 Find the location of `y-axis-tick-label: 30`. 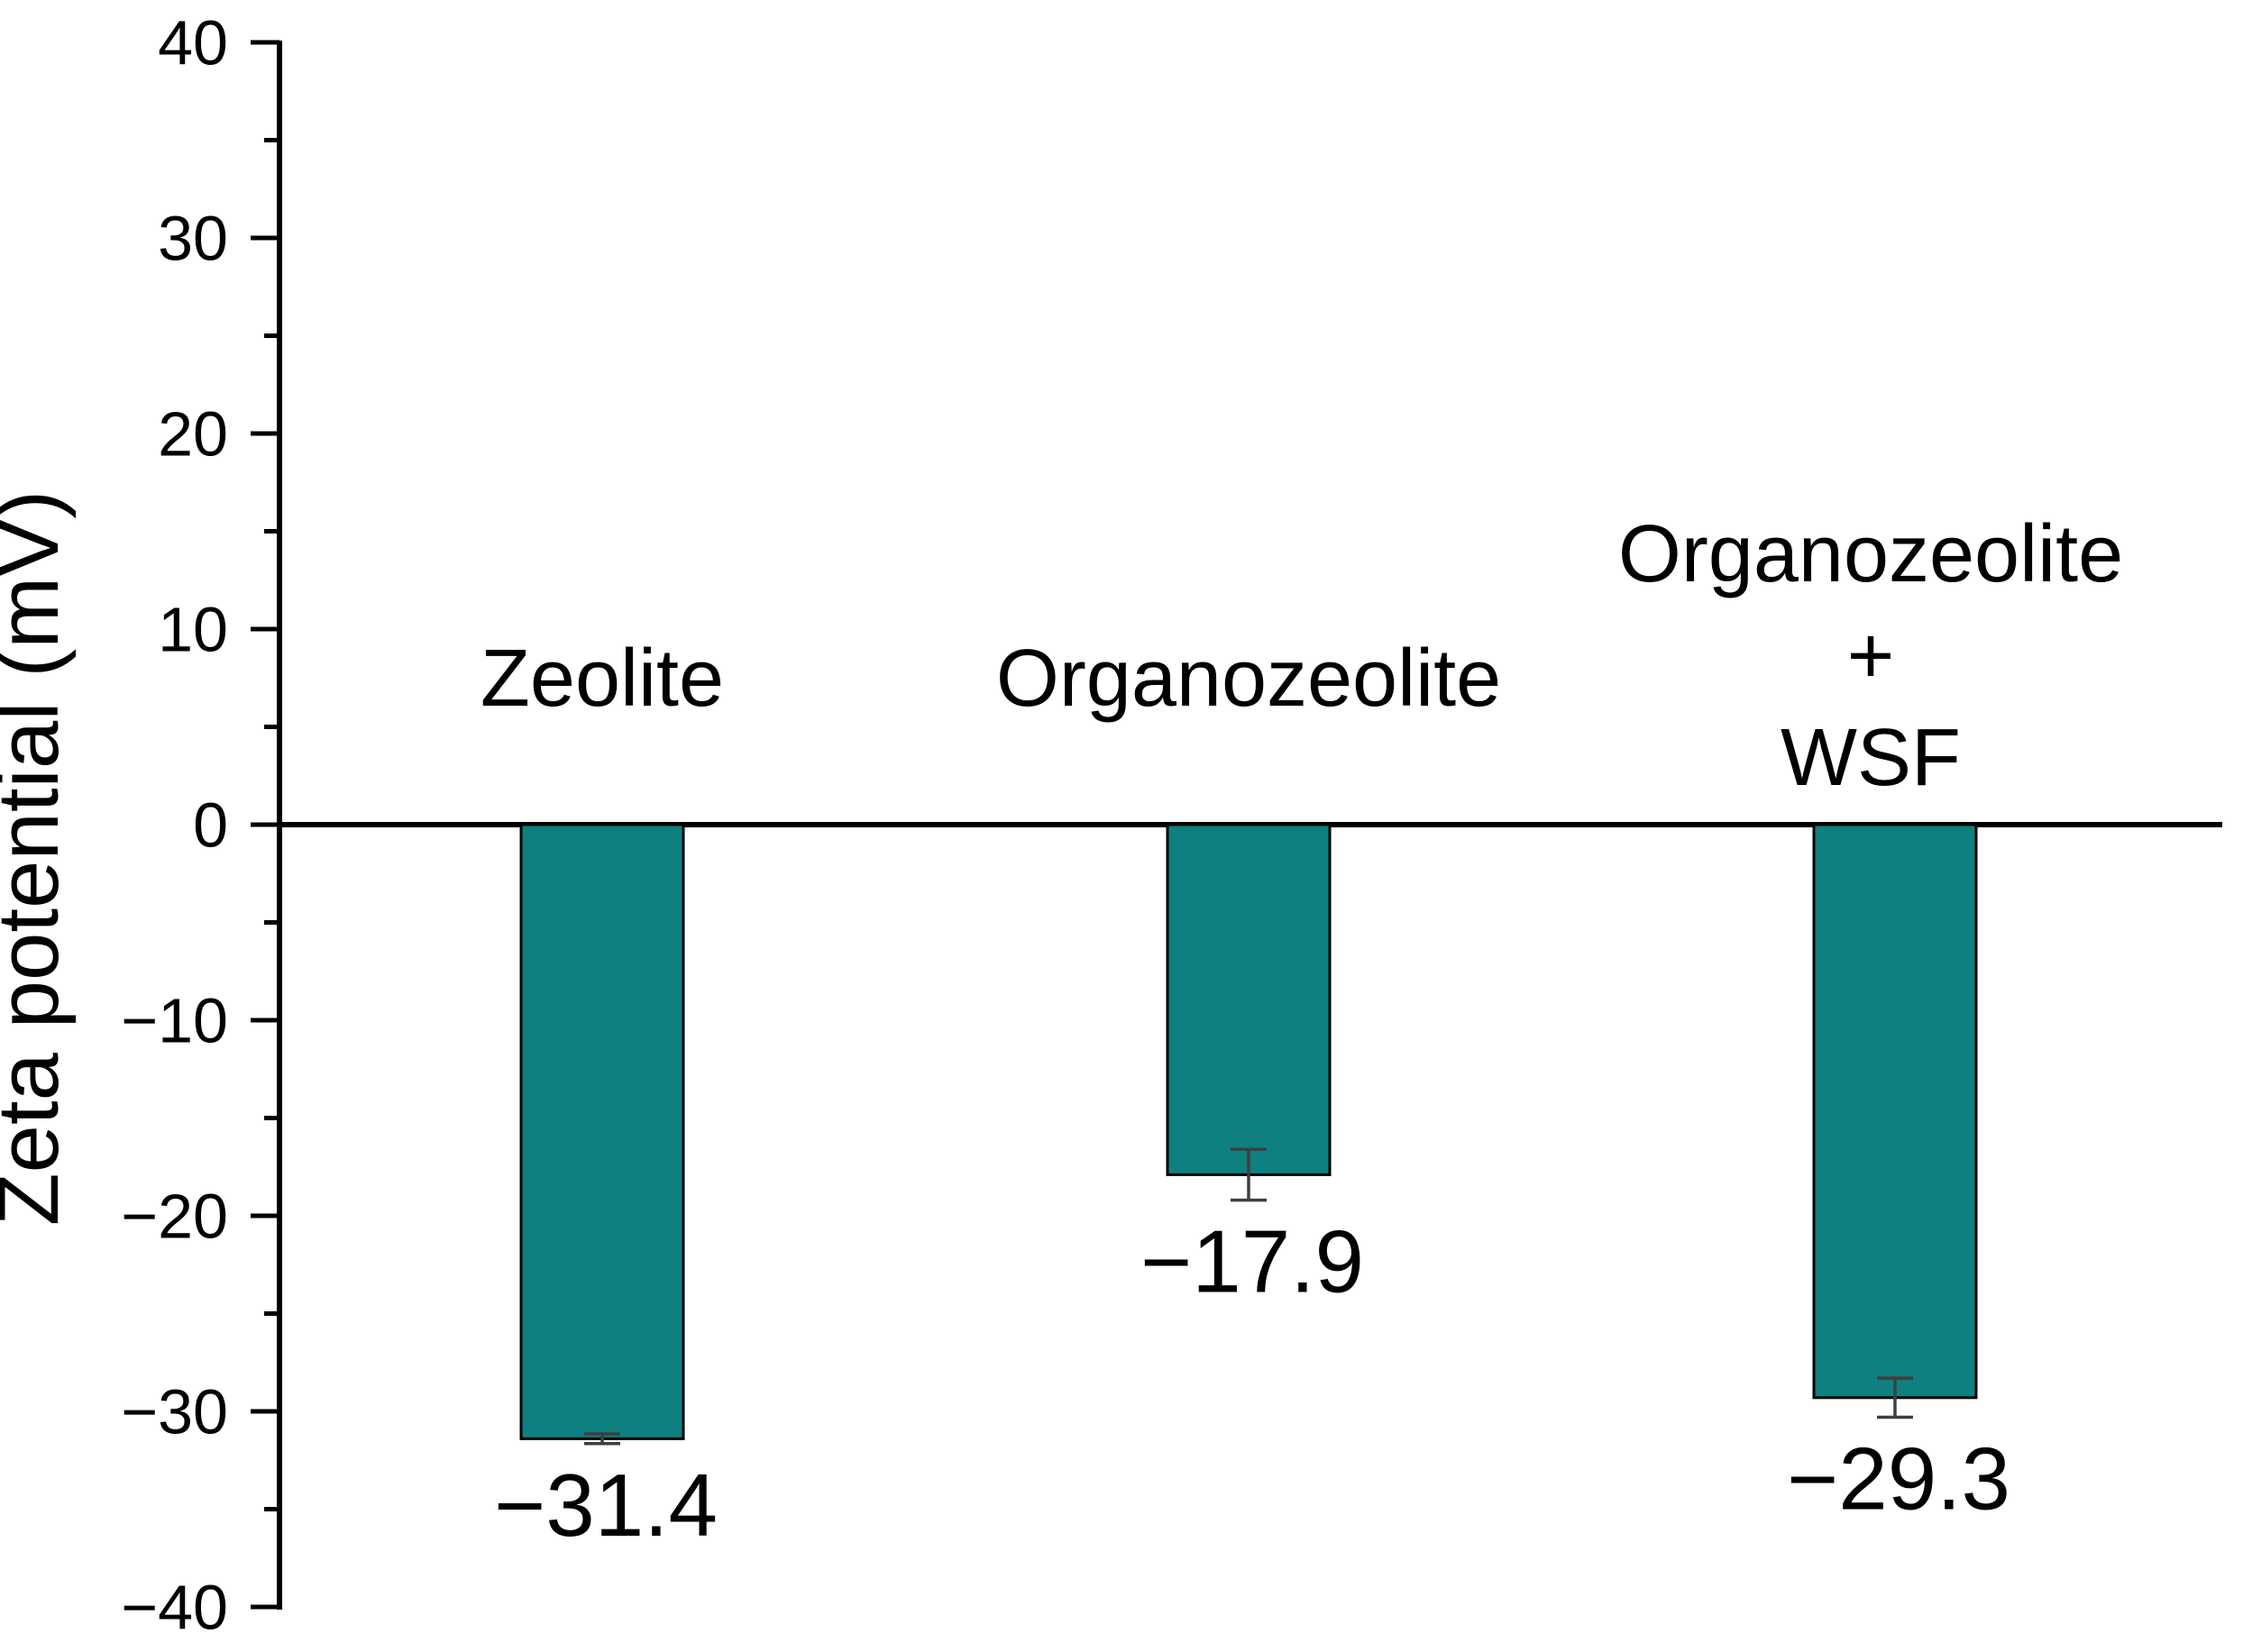

y-axis-tick-label: 30 is located at coordinates (193, 239).